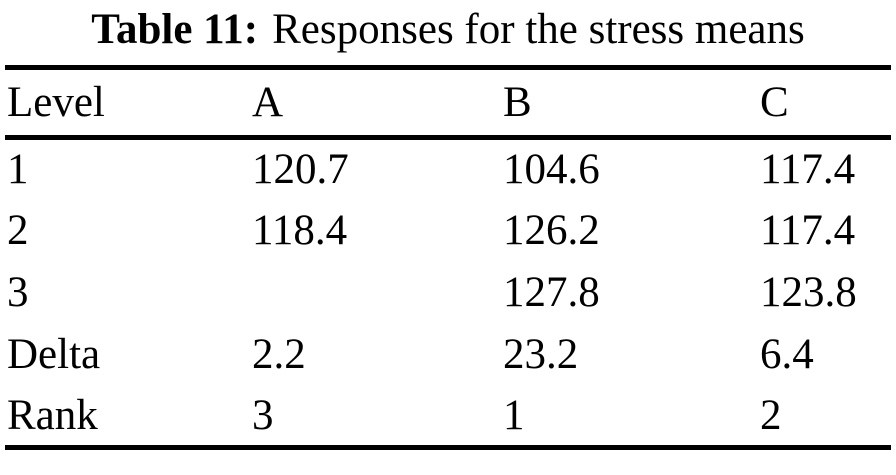 The height and width of the screenshot is (475, 896). What do you see at coordinates (18, 170) in the screenshot?
I see `row-label: 1` at bounding box center [18, 170].